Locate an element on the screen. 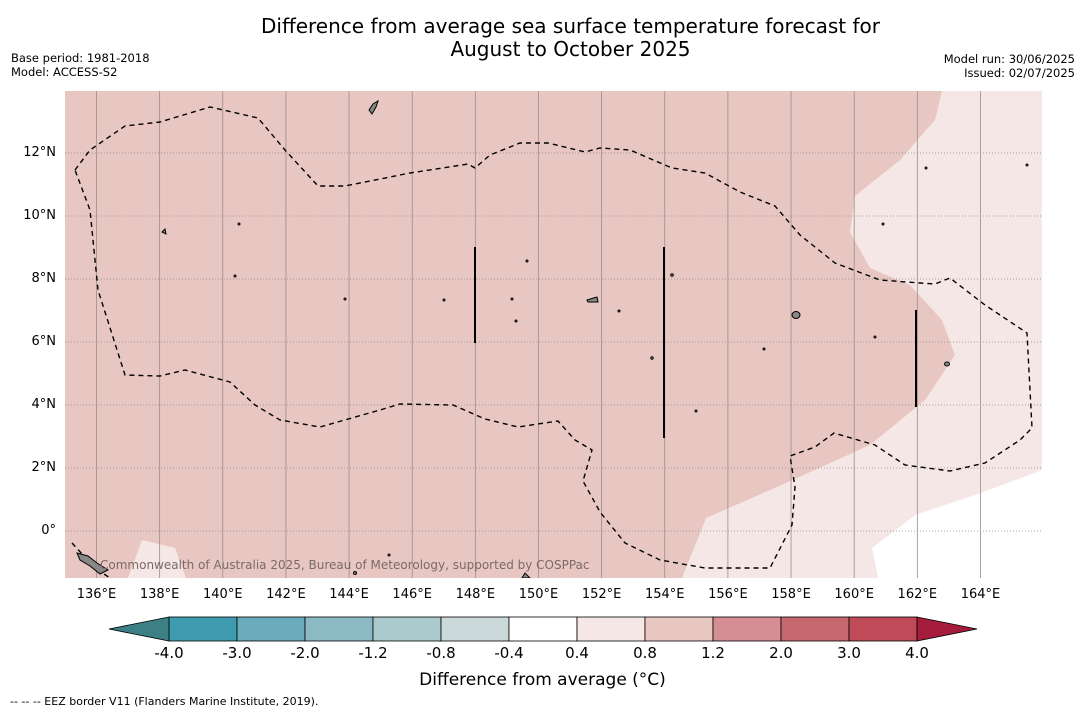 The height and width of the screenshot is (713, 1085). colorbar-extend-high is located at coordinates (947, 629).